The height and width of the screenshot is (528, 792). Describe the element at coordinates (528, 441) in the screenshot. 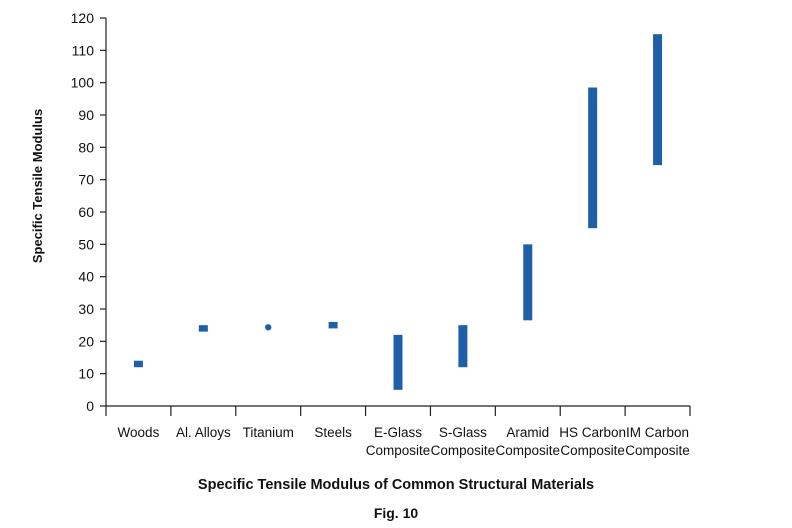

I see `x-category-label: Aramid Composite` at that location.